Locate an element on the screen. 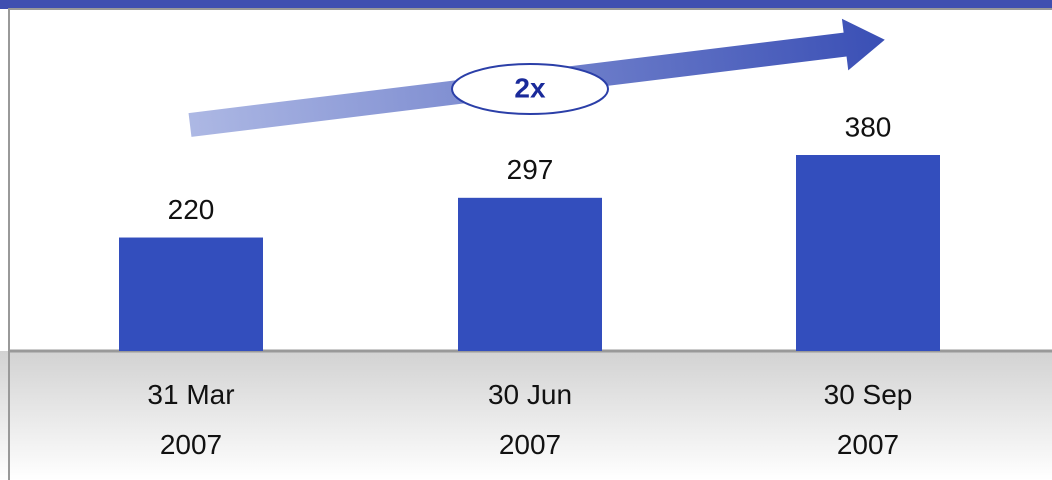  value-label: 297 is located at coordinates (530, 169).